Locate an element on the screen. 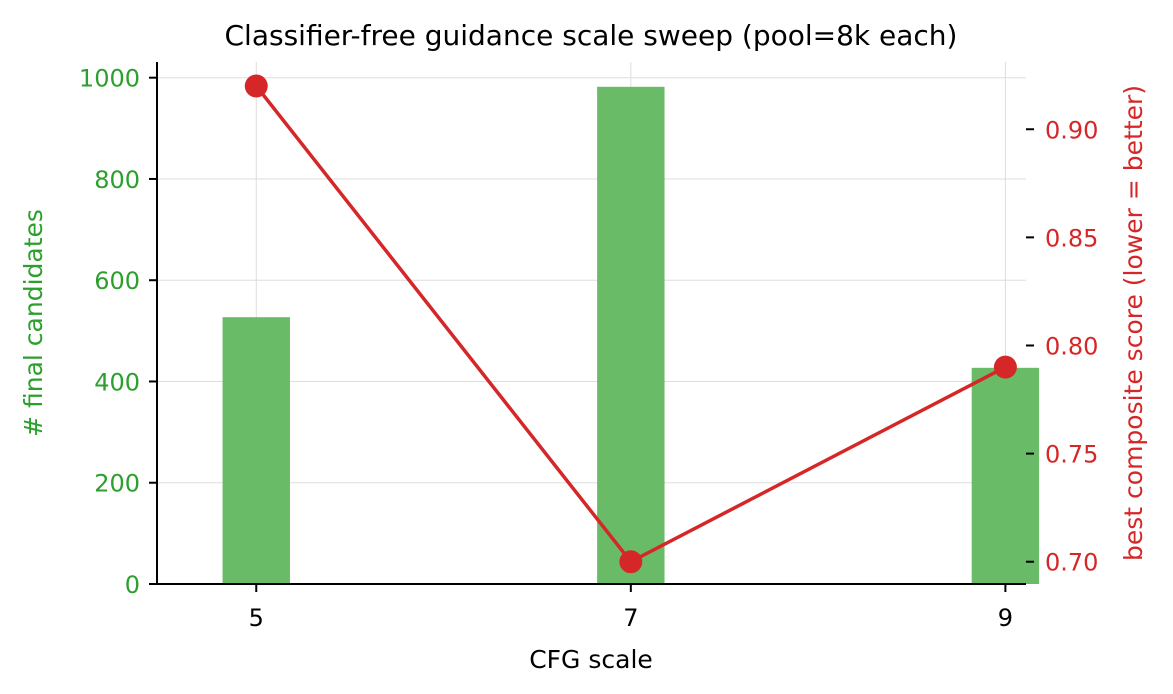 The width and height of the screenshot is (1173, 694). right-y-tick-label: 0.85 is located at coordinates (1071, 238).